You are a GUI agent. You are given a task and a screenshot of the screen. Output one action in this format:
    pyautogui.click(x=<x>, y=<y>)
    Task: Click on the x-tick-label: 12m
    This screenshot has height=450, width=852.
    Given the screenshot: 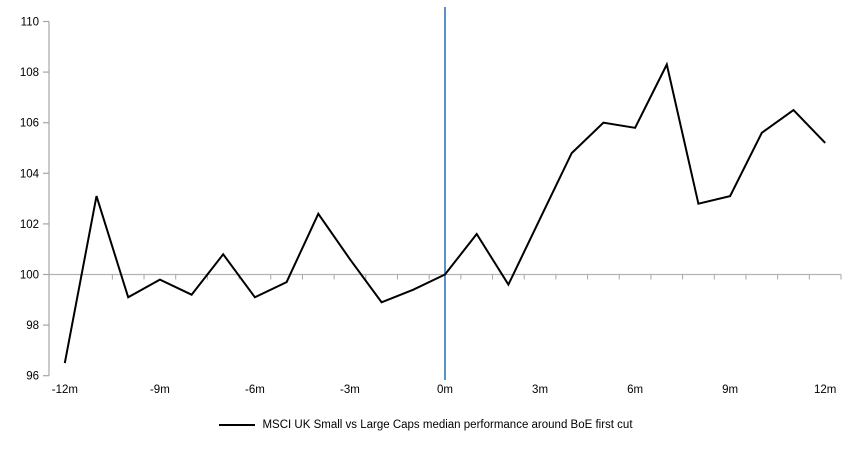 What is the action you would take?
    pyautogui.click(x=825, y=390)
    